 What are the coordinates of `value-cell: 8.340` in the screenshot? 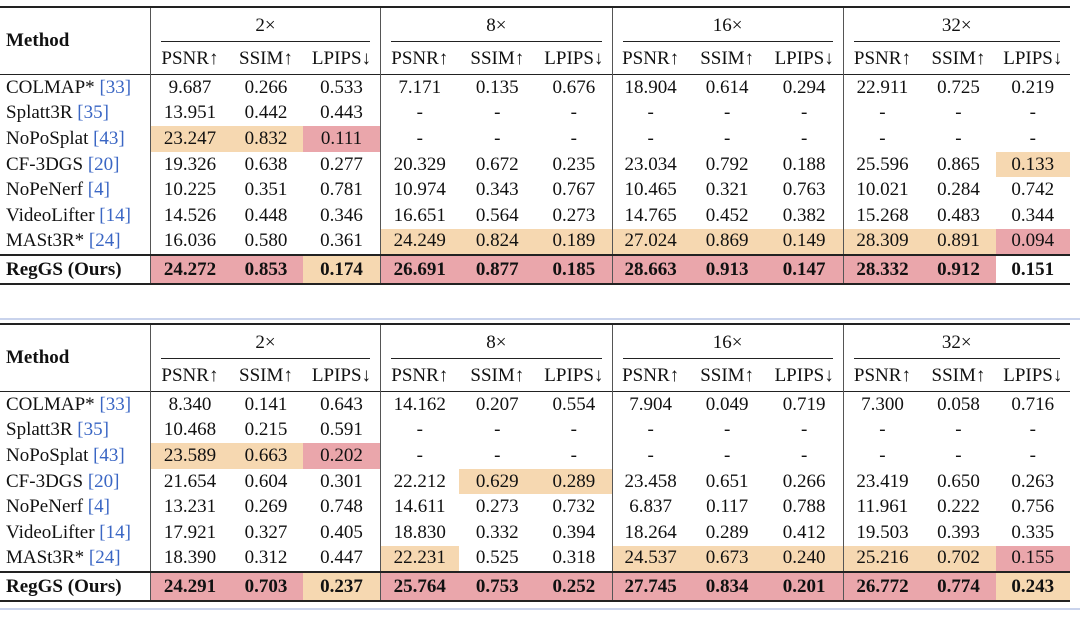 It's located at (189, 404).